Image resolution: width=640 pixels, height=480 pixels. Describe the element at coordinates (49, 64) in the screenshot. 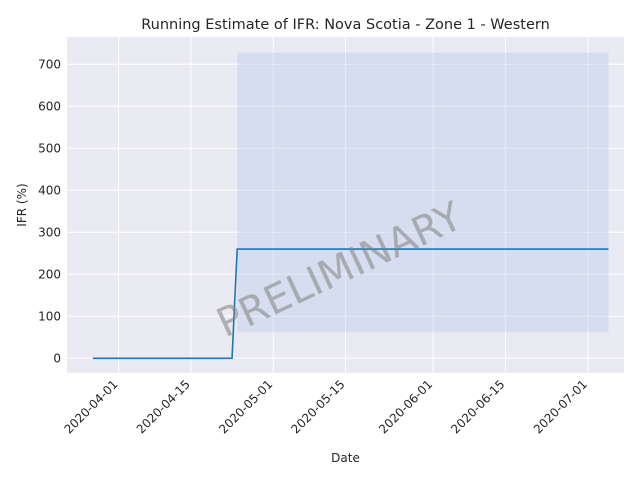

I see `y-tick-label: 700` at that location.